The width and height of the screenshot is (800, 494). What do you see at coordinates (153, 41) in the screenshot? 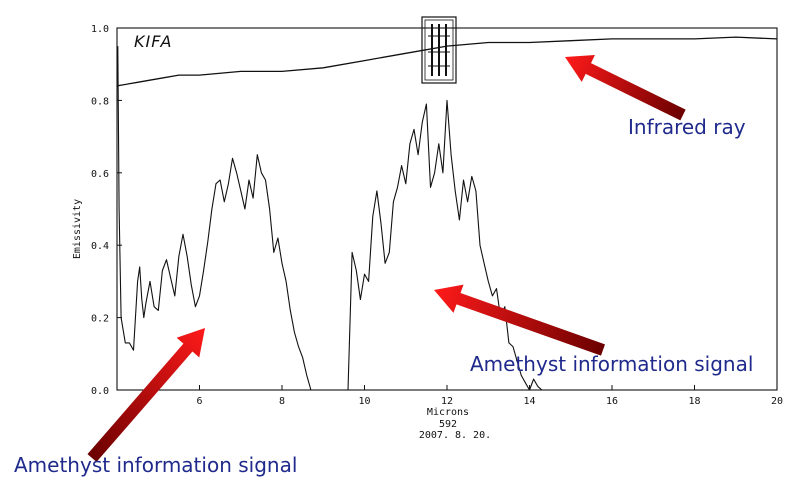
I see `brand-label: KIFA` at bounding box center [153, 41].